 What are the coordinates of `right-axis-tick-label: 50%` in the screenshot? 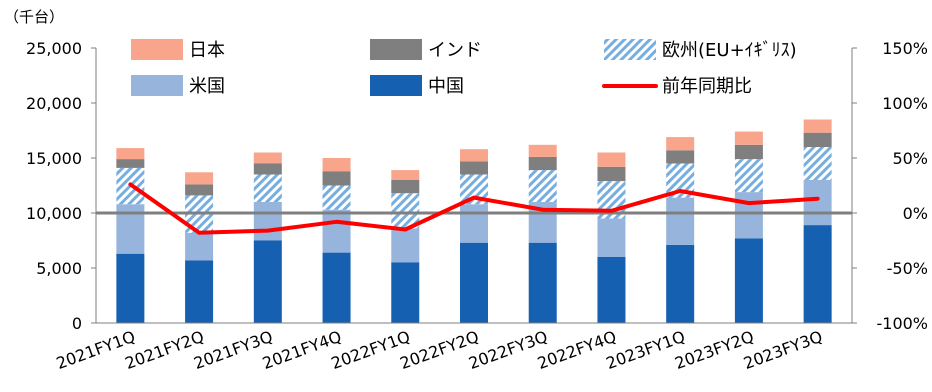 It's located at (910, 158).